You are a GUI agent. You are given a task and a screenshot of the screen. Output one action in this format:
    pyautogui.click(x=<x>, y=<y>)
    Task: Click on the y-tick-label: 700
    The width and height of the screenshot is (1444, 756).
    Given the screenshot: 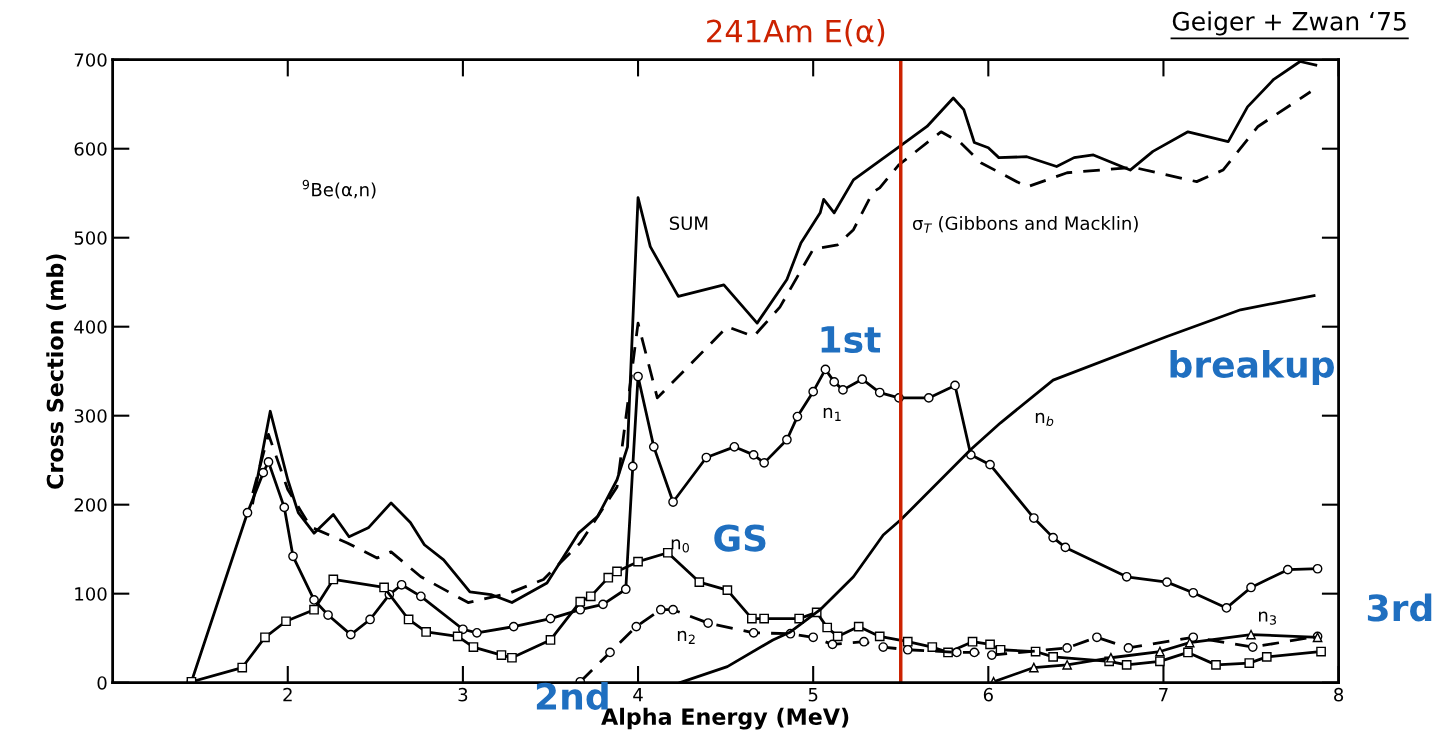 What is the action you would take?
    pyautogui.click(x=90, y=60)
    